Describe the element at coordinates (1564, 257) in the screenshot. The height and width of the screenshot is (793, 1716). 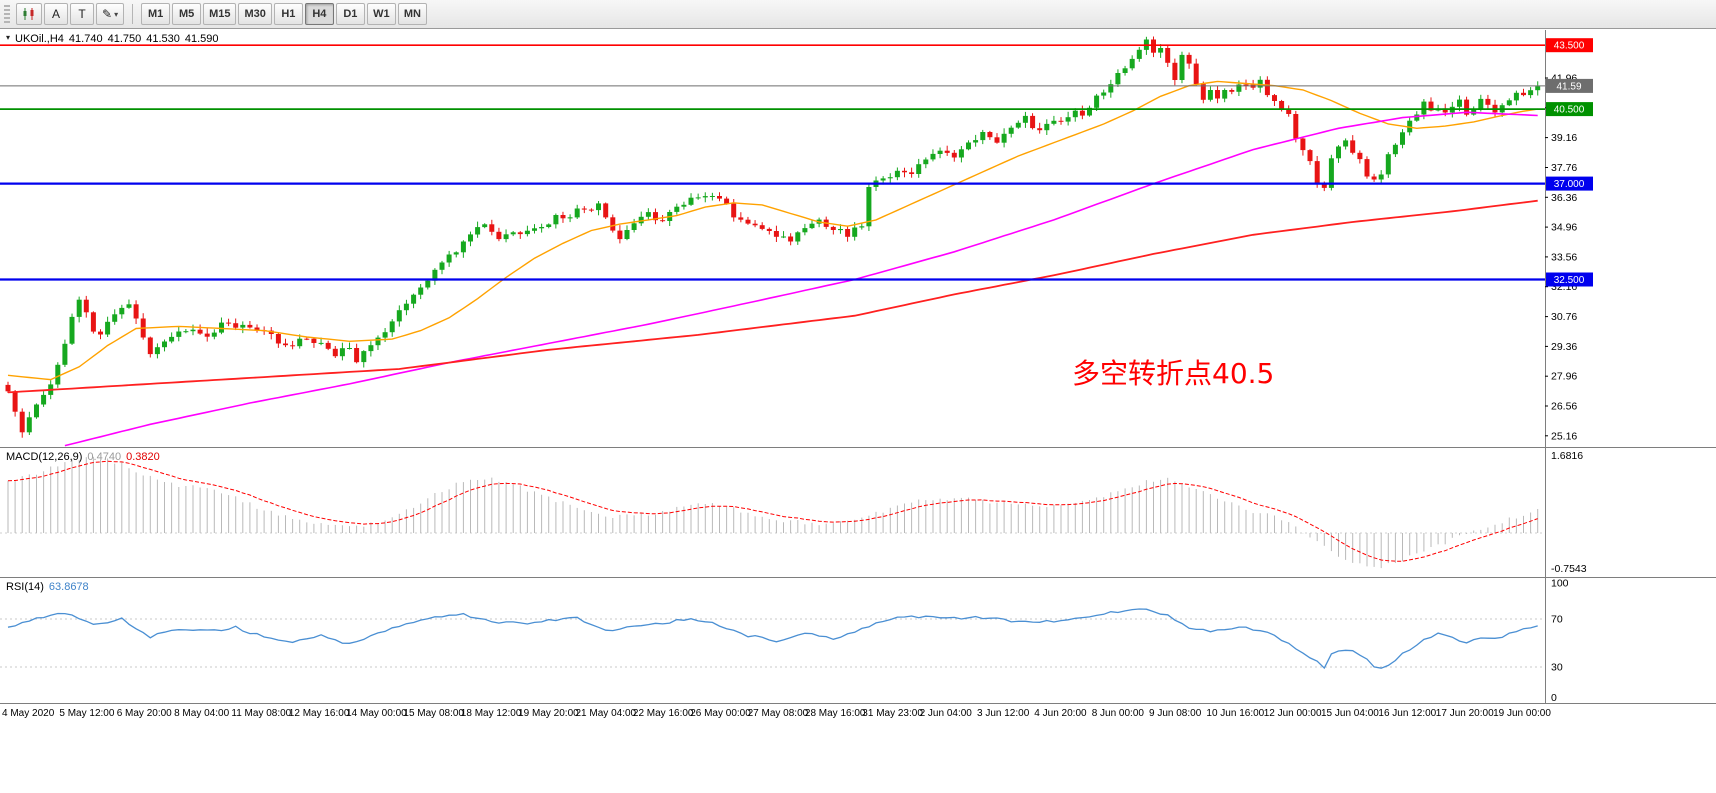
I see `price-axis-label: 33.56` at that location.